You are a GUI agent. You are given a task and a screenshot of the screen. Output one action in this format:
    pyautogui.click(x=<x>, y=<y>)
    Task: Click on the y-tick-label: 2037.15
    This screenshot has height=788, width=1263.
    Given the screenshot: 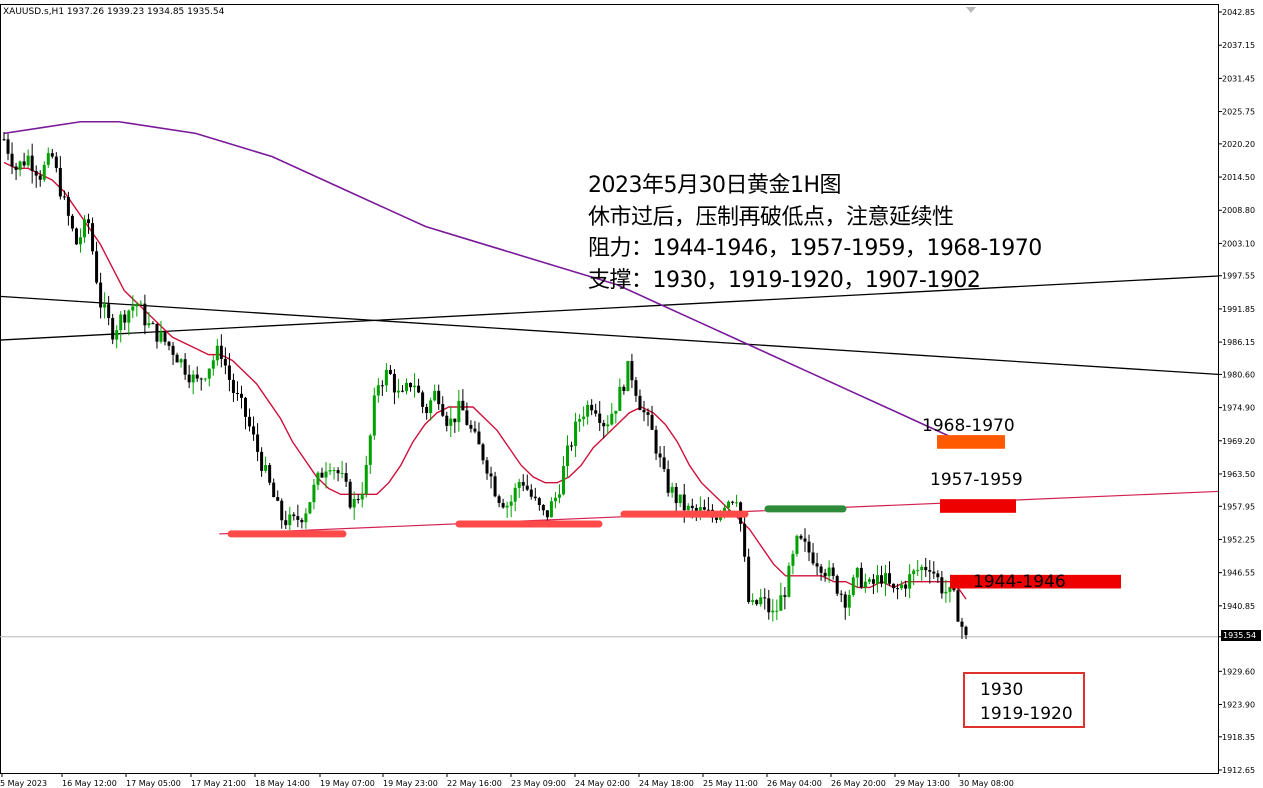 What is the action you would take?
    pyautogui.click(x=1238, y=45)
    